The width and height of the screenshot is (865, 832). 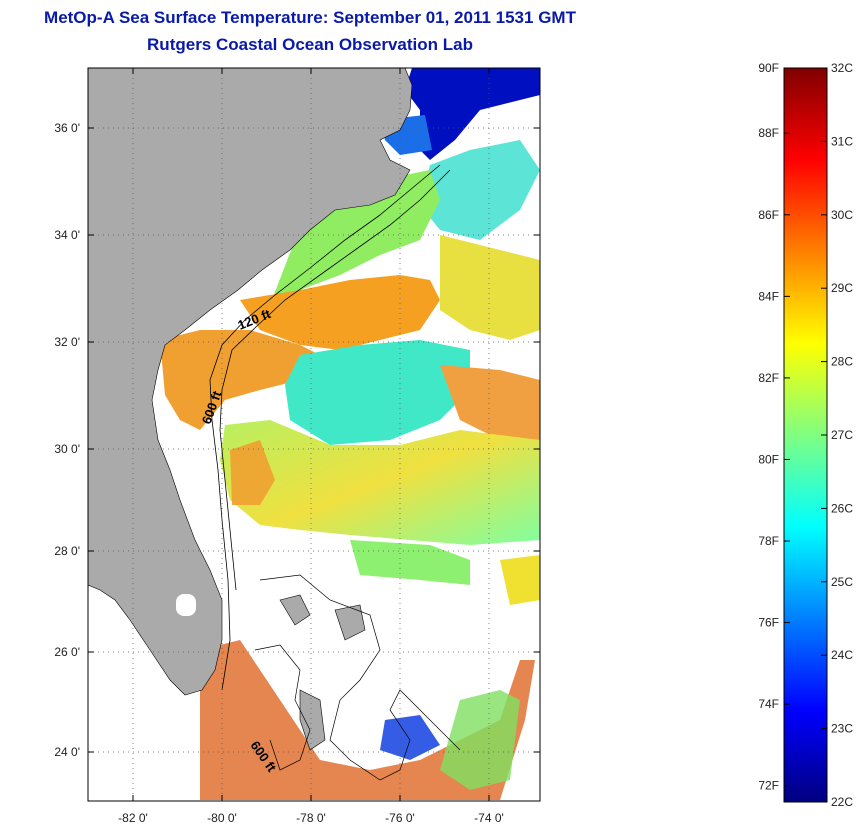 I want to click on colorbar-label-c: 23C, so click(x=842, y=729).